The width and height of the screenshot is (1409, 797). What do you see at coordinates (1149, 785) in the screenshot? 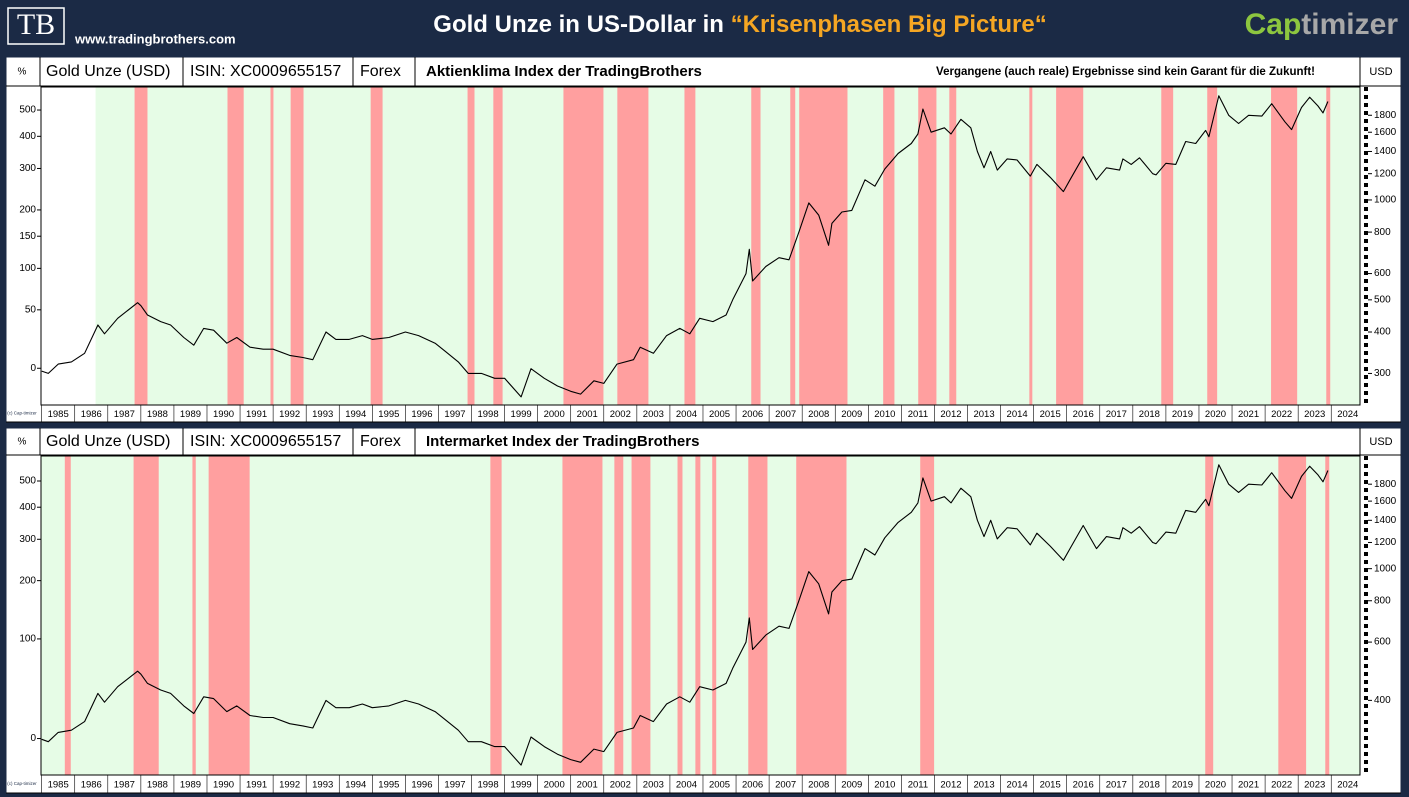
I see `x-tick-label: 2018` at bounding box center [1149, 785].